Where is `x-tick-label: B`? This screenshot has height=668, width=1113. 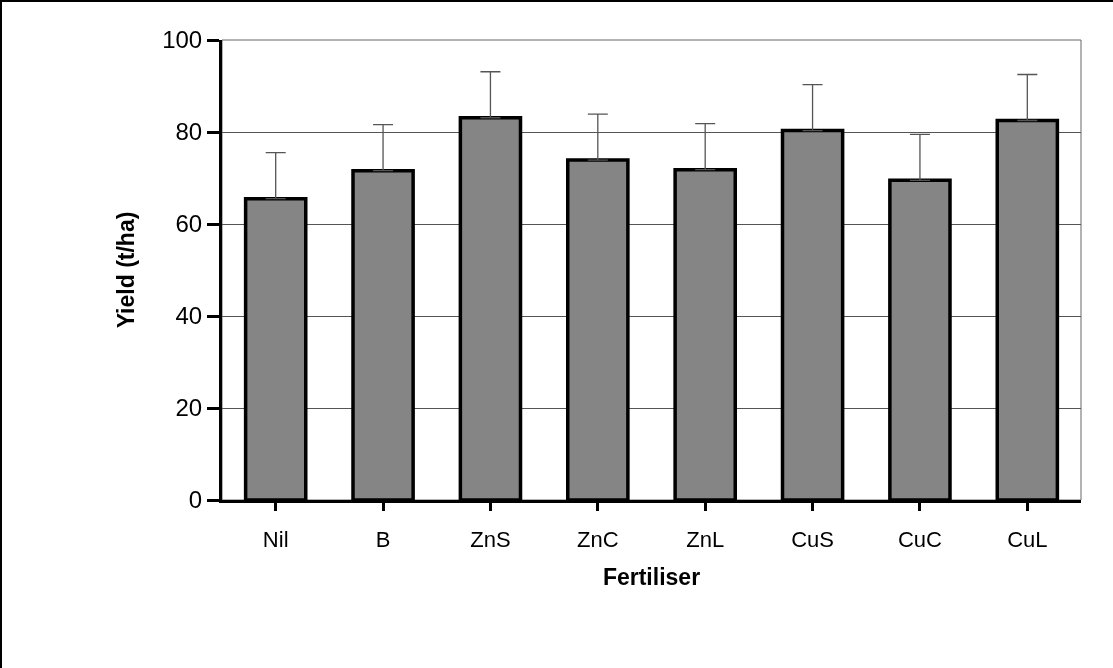 x-tick-label: B is located at coordinates (383, 540).